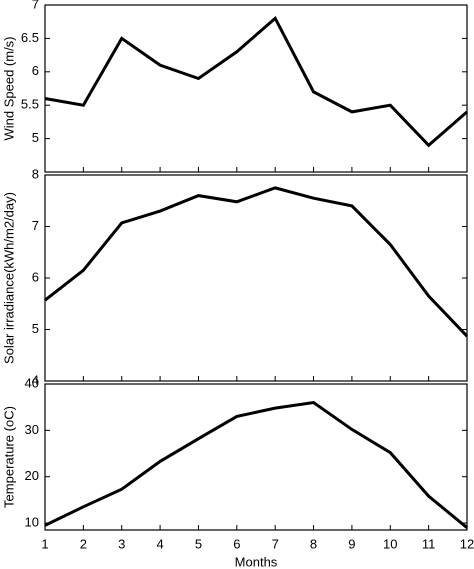 This screenshot has width=474, height=569. What do you see at coordinates (30, 37) in the screenshot?
I see `y-tick-label: 6.5` at bounding box center [30, 37].